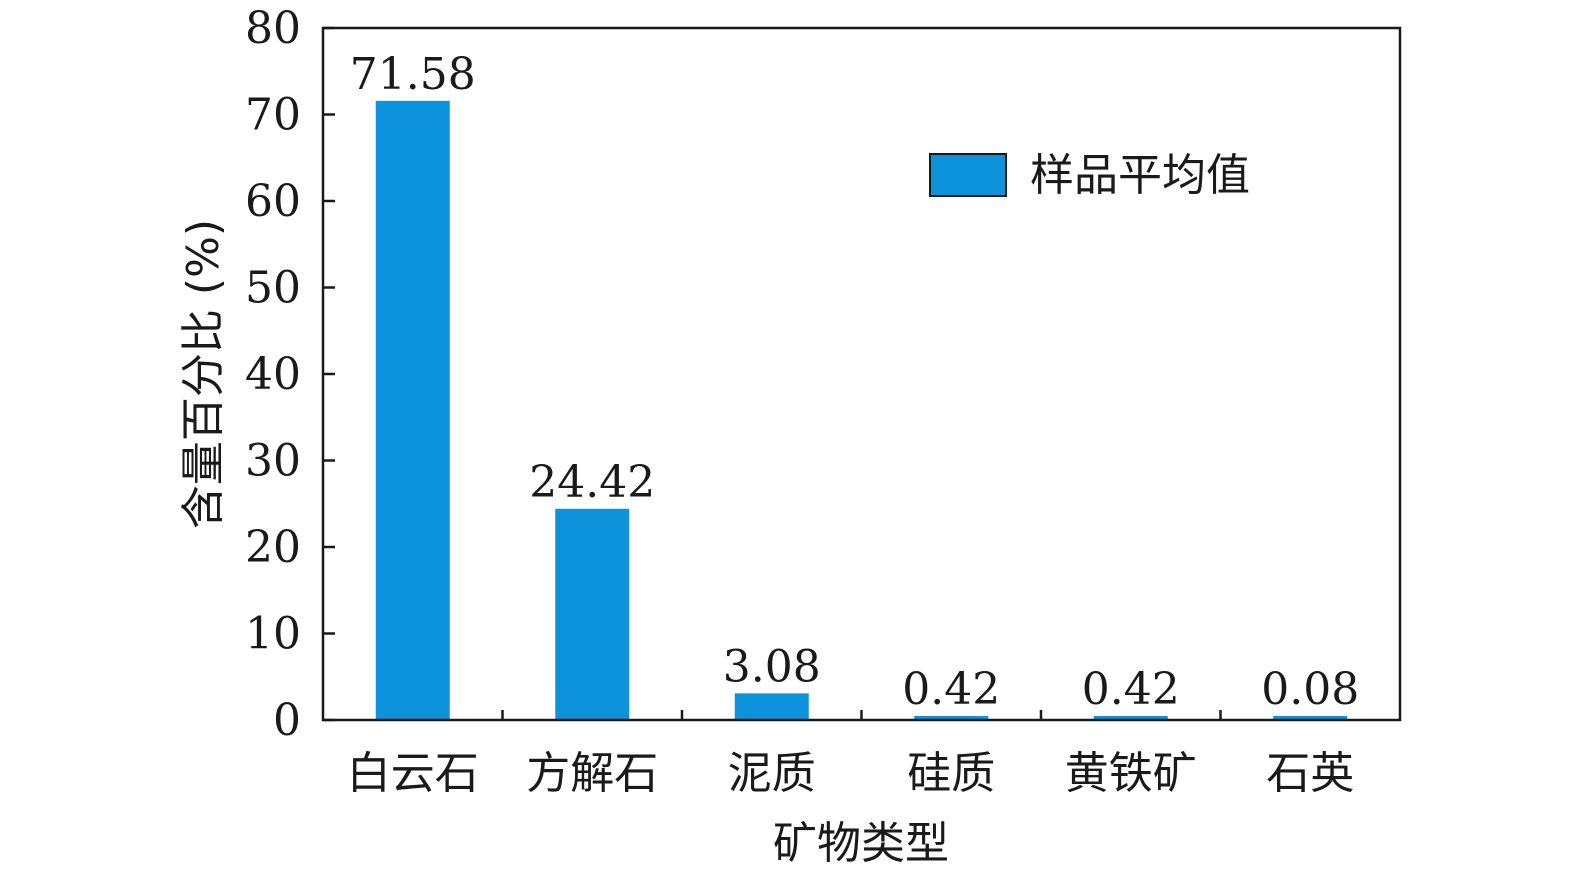 The height and width of the screenshot is (878, 1575). Describe the element at coordinates (951, 773) in the screenshot. I see `category-label-4: 硅质` at that location.